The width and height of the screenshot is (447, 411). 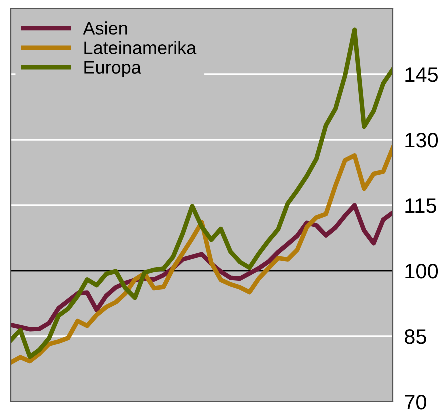 I want to click on legend-label: Europa, so click(x=113, y=69).